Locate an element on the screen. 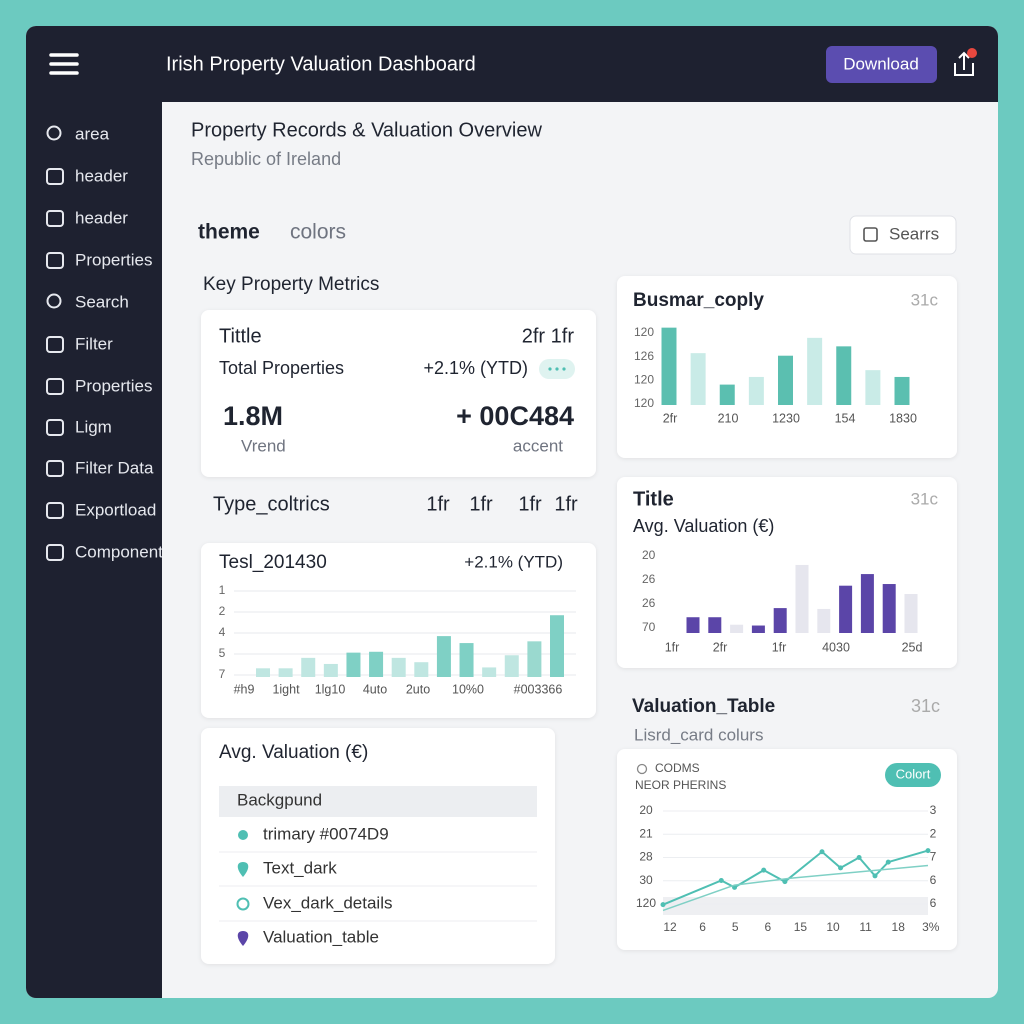  chart-label: CODMS is located at coordinates (677, 768).